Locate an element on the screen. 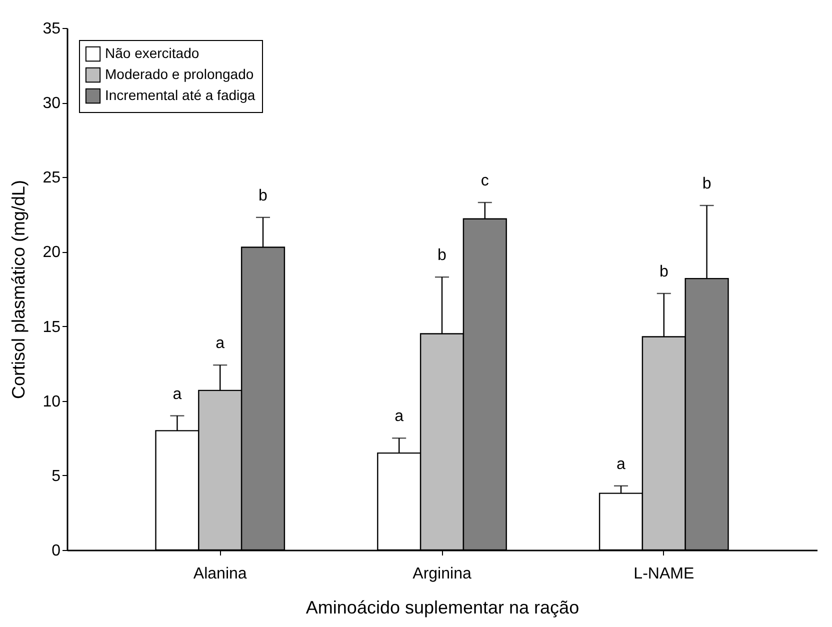  x-tick-label: L-NAME is located at coordinates (664, 574).